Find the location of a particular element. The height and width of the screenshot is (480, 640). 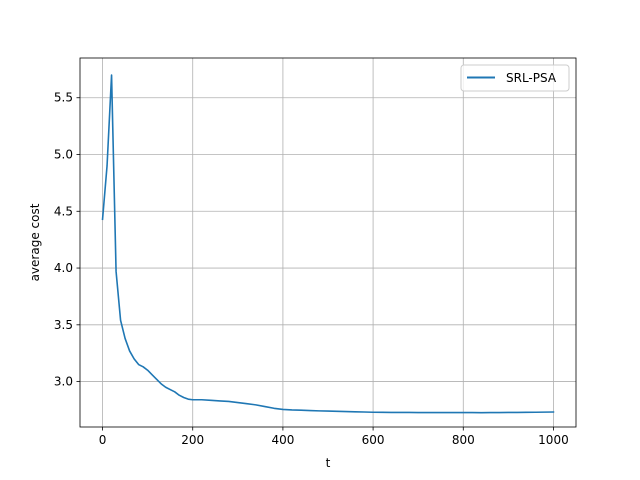

x-tick-label: 200 is located at coordinates (192, 440).